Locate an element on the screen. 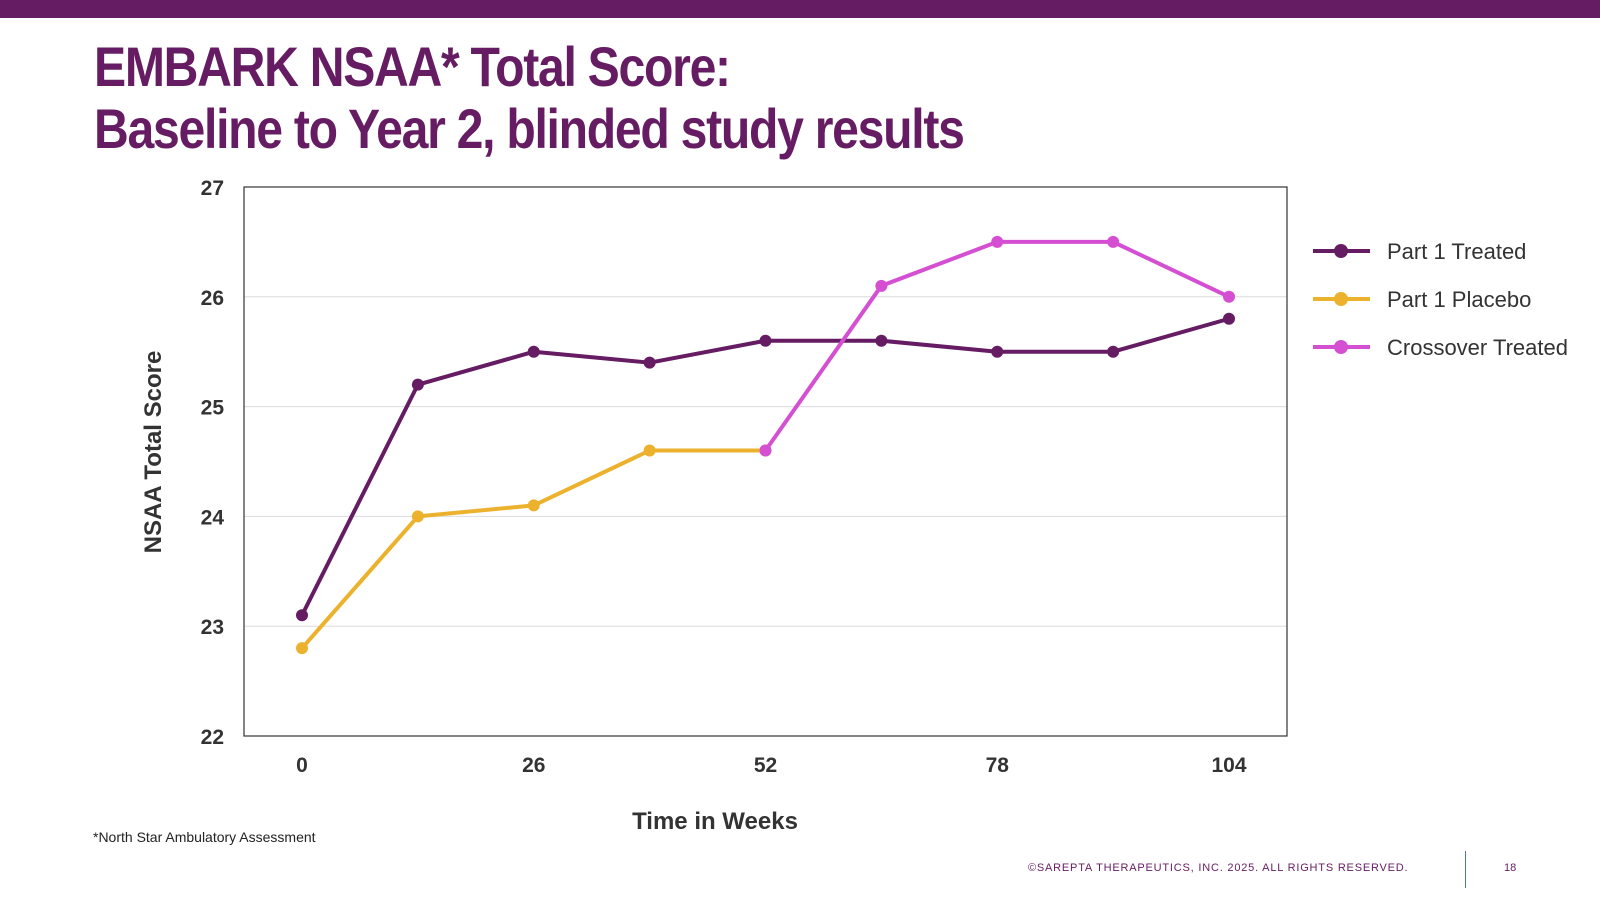  y-tick-label: 24 is located at coordinates (213, 517).